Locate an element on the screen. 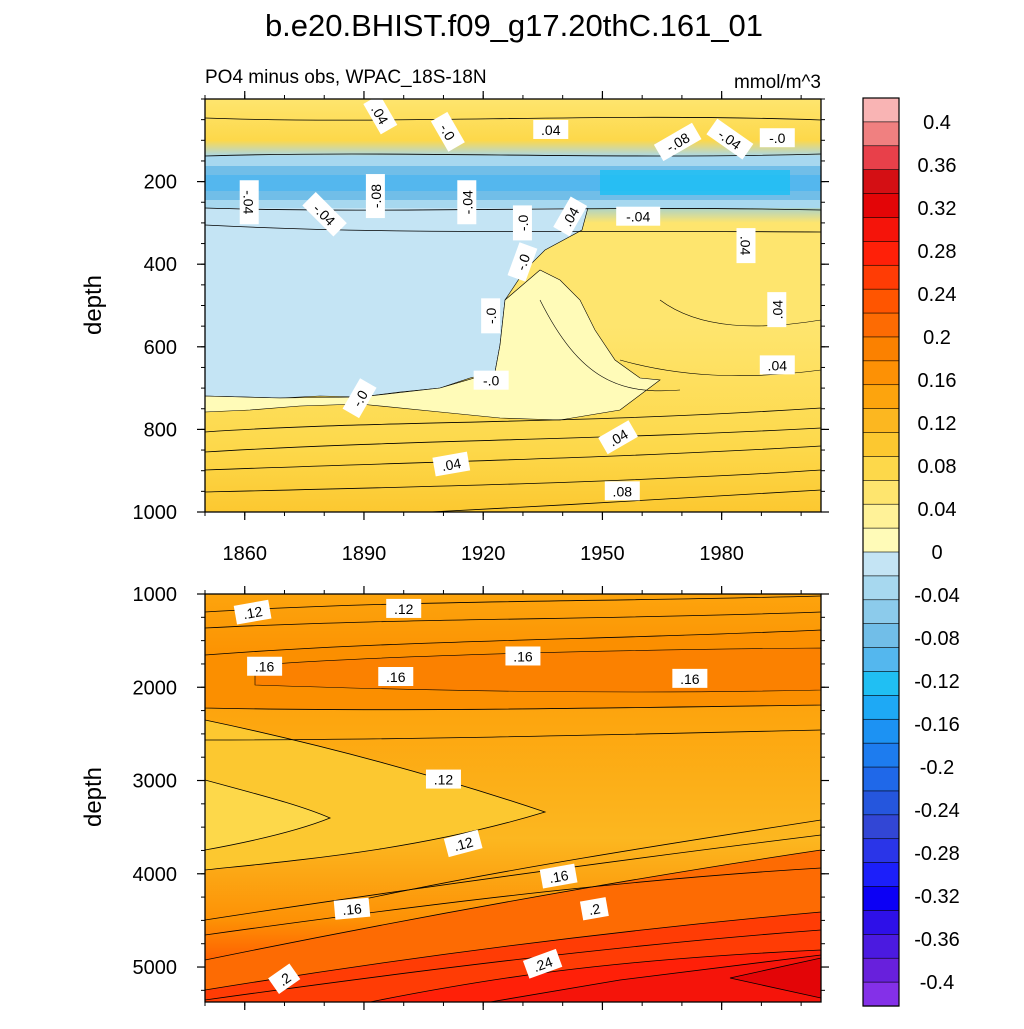  colorbar-tick-label: -0.16 is located at coordinates (937, 725).